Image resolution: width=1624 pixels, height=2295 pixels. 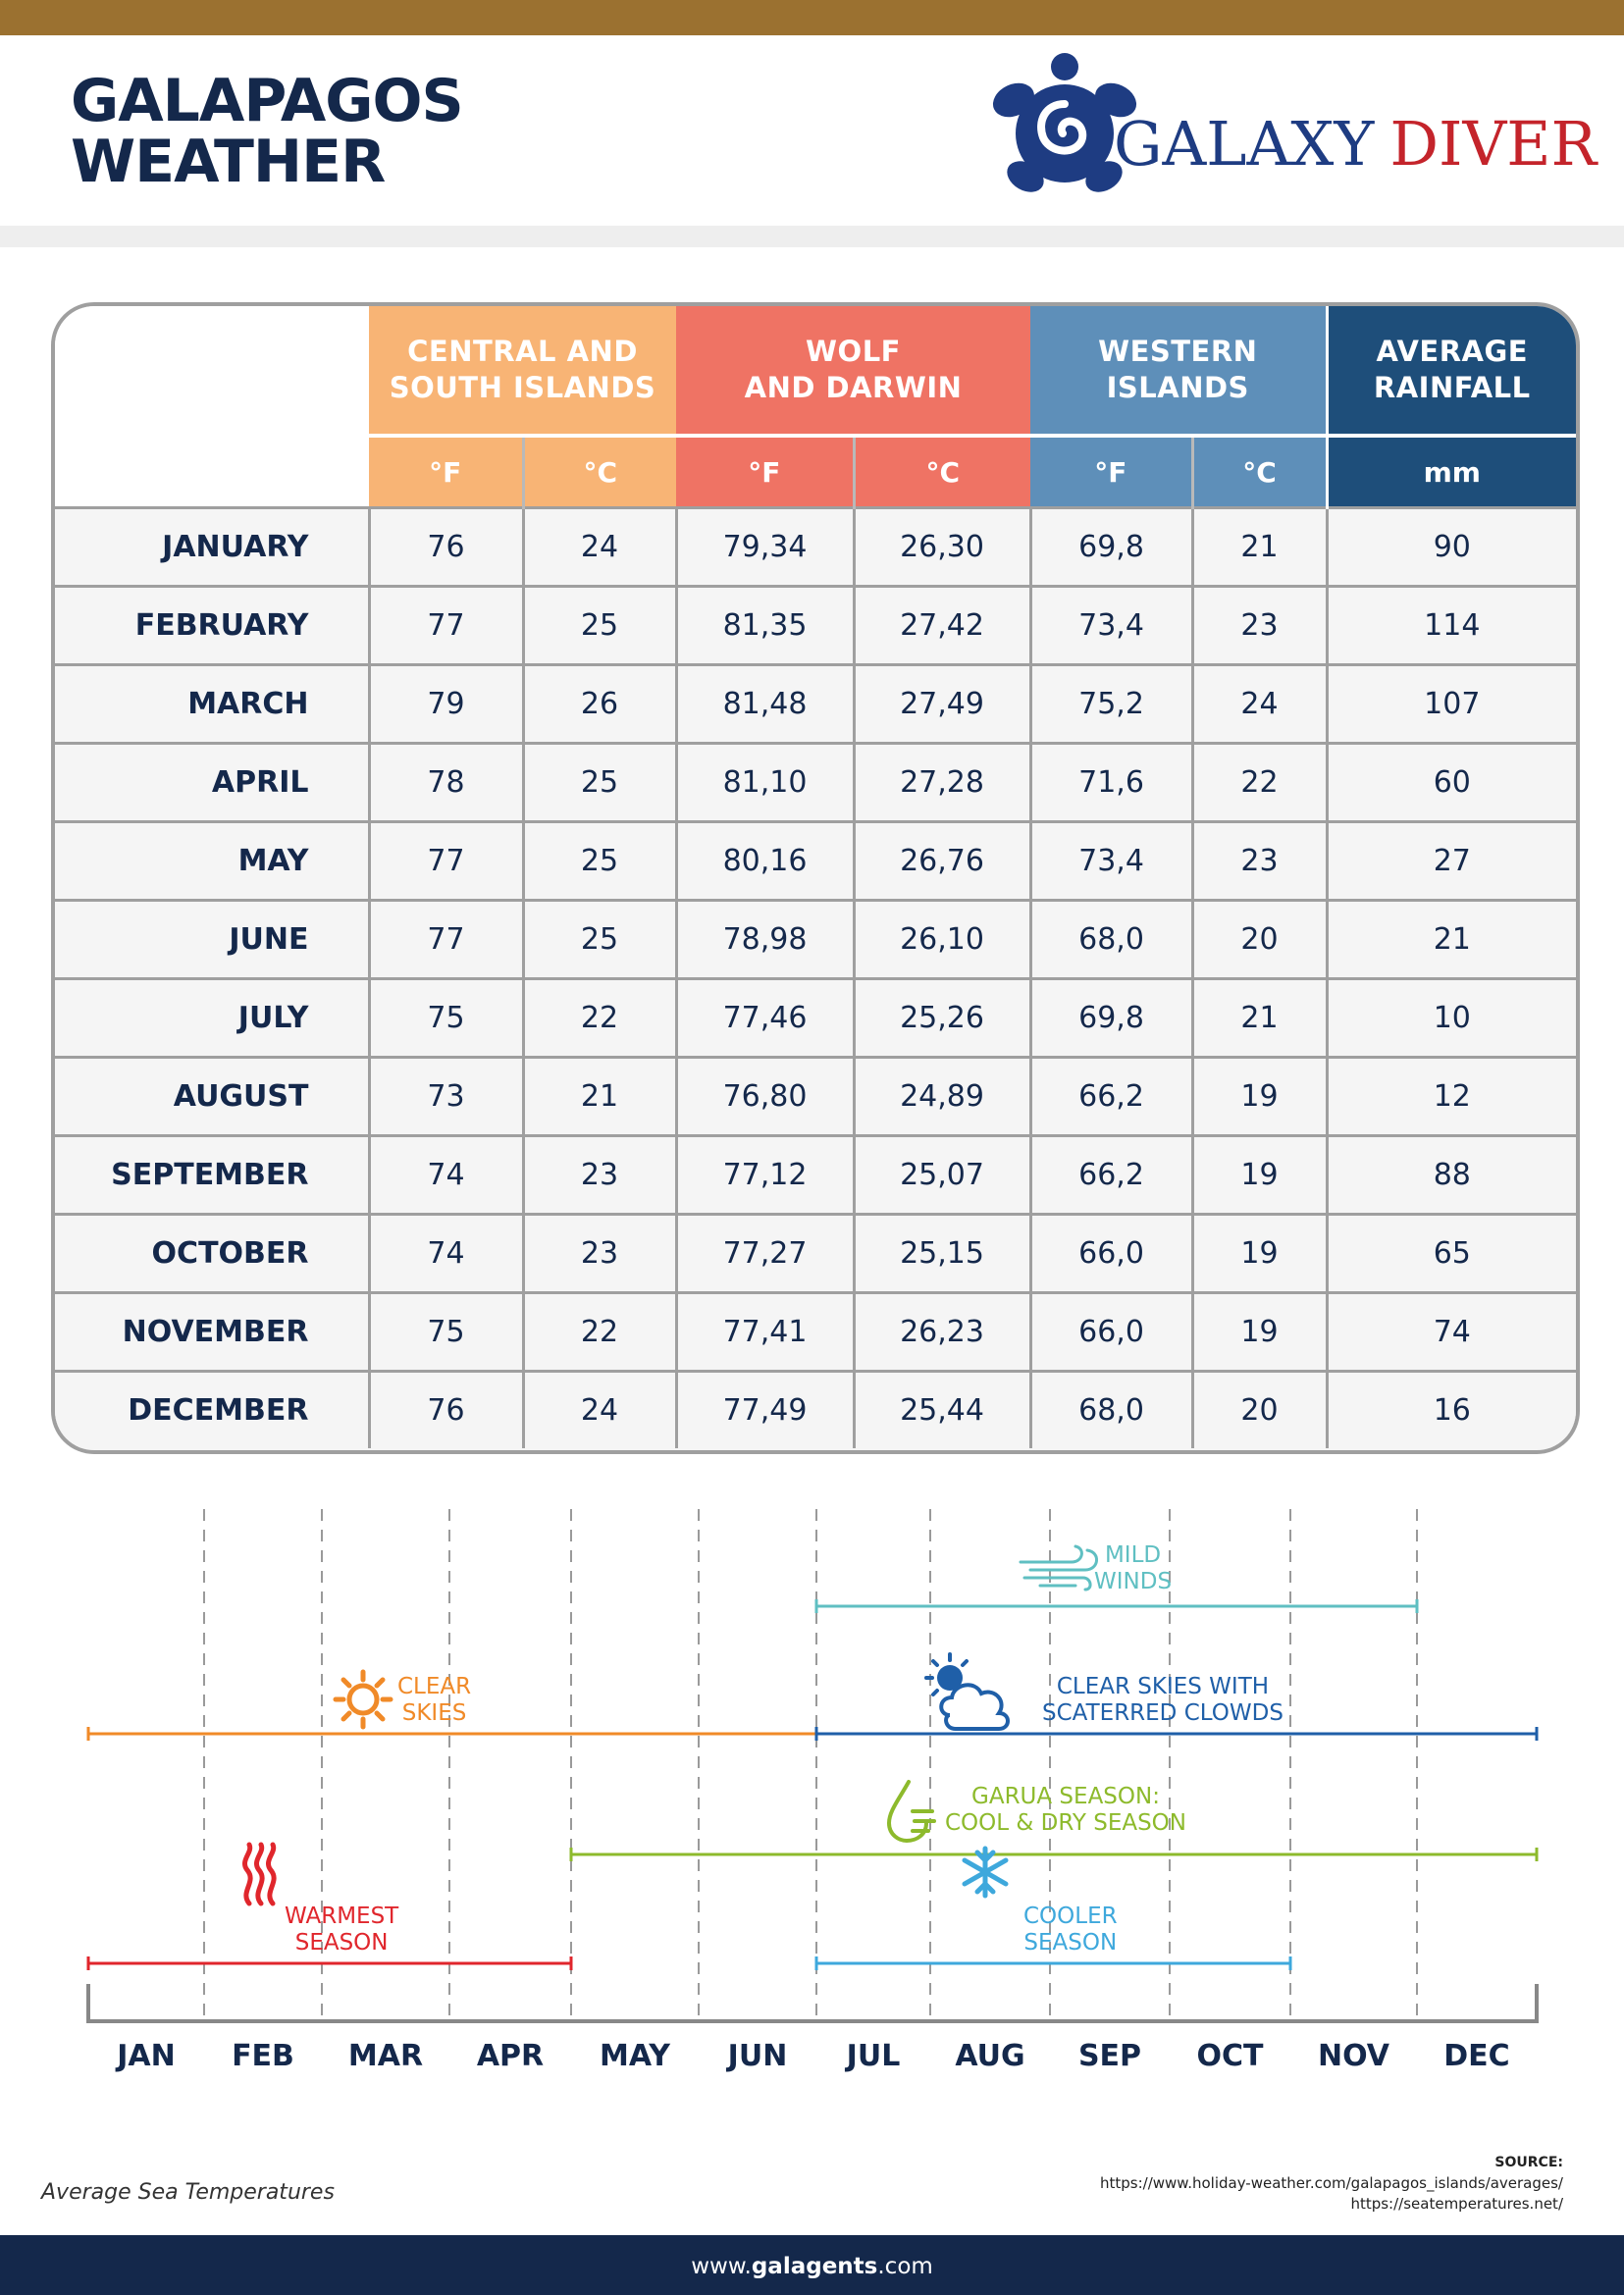 I want to click on season-bars, so click(x=812, y=1785).